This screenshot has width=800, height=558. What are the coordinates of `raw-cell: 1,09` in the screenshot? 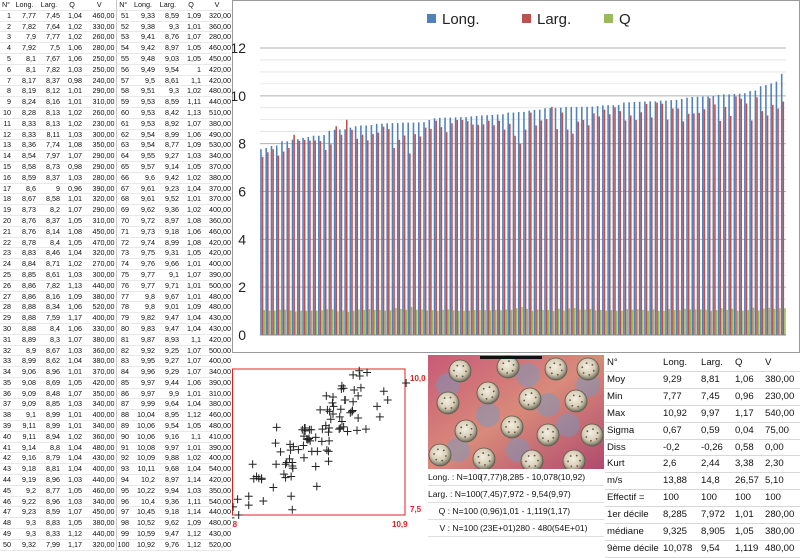 It's located at (191, 145).